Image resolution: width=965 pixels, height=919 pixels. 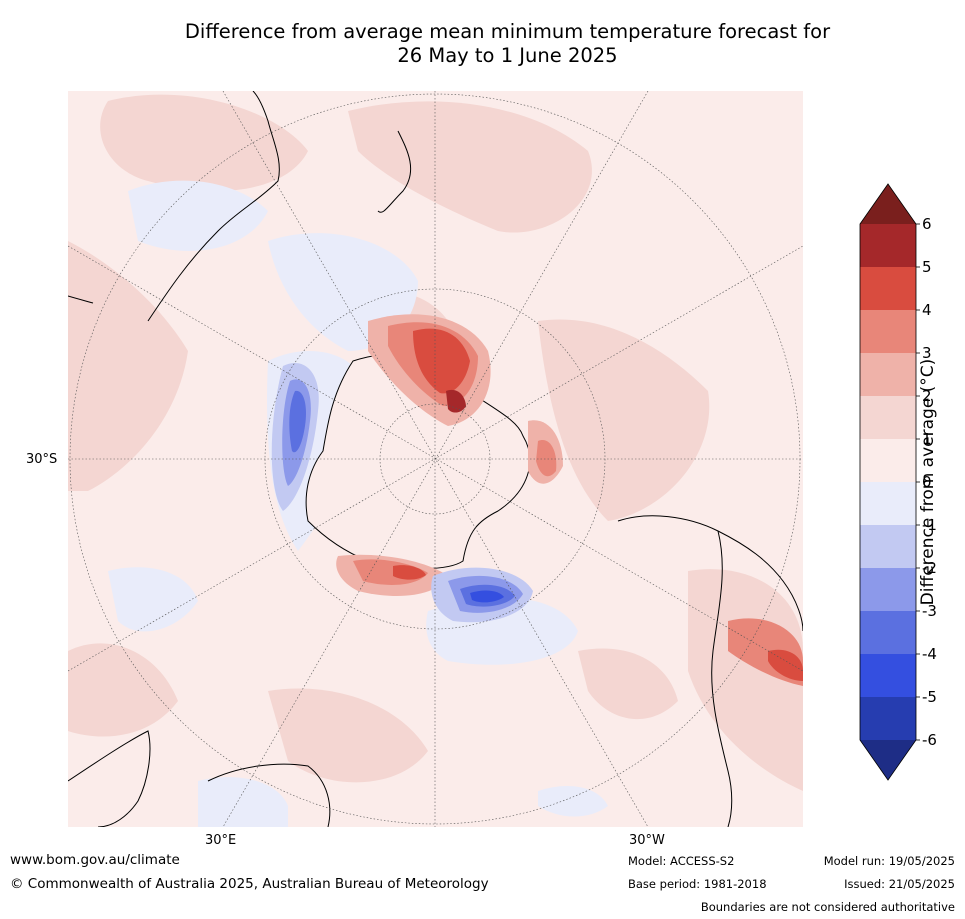 I want to click on model-text: Model: ACCESS-S2, so click(x=681, y=861).